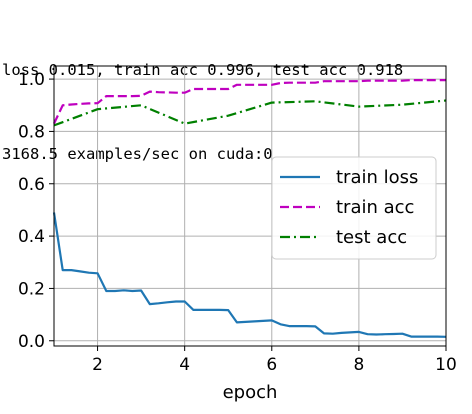 The width and height of the screenshot is (472, 414). I want to click on legend-label: train loss, so click(377, 177).